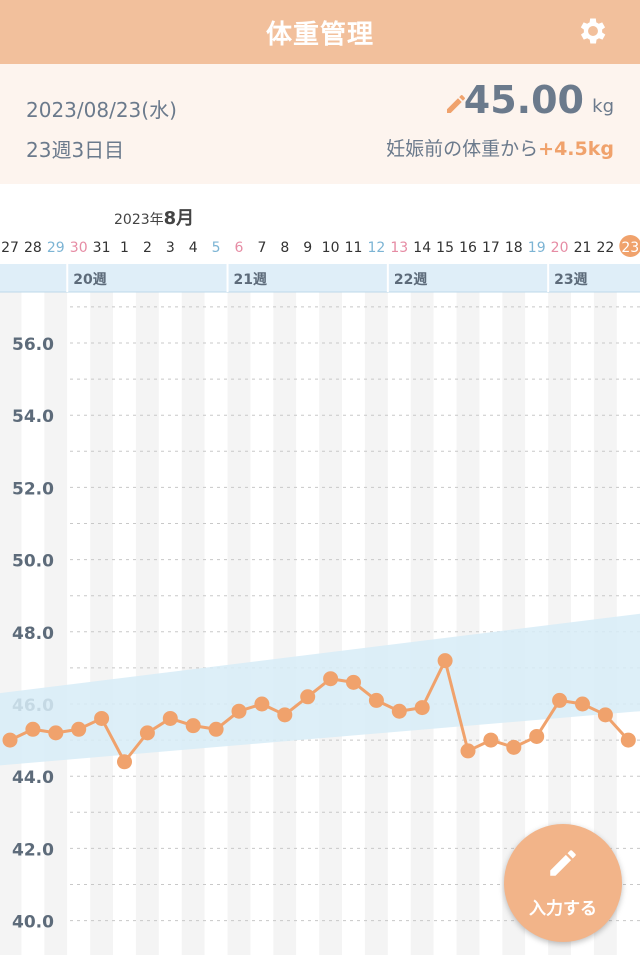  I want to click on y-tick-label: 48.0, so click(33, 634).